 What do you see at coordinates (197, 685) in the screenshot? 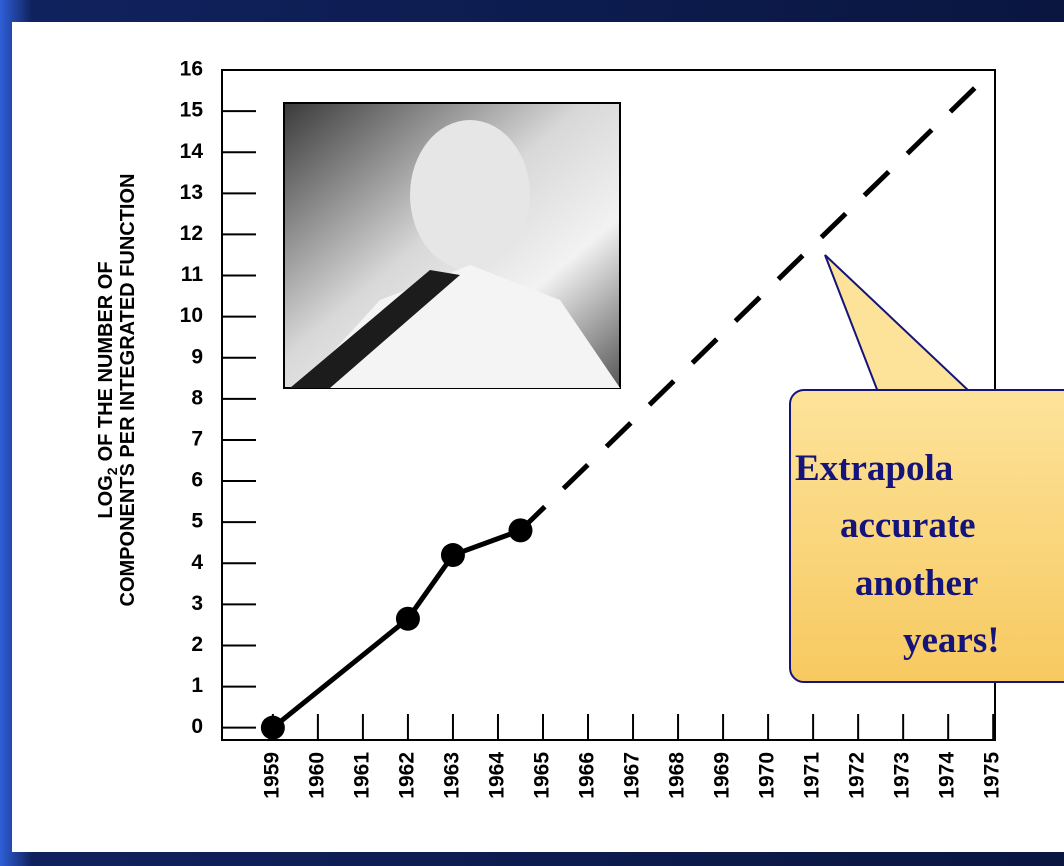
I see `y-tick-label: 1` at bounding box center [197, 685].